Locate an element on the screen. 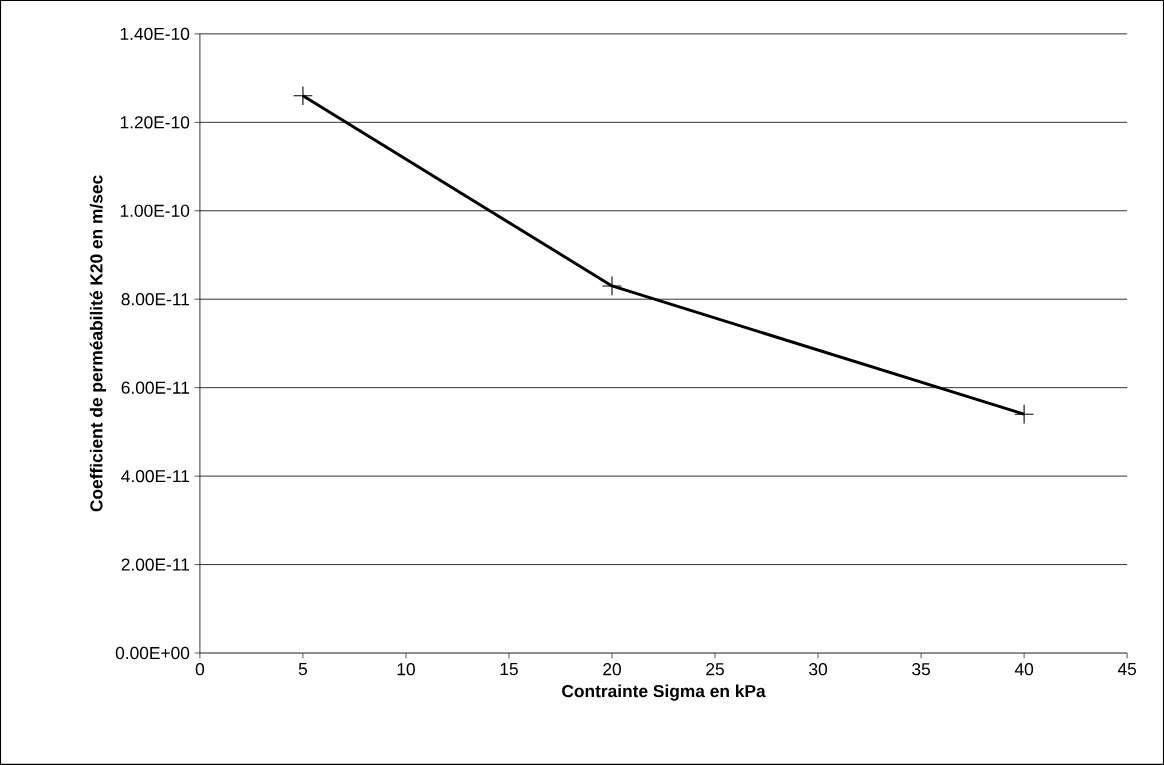 Image resolution: width=1164 pixels, height=765 pixels. x-tick-label: 10 is located at coordinates (406, 669).